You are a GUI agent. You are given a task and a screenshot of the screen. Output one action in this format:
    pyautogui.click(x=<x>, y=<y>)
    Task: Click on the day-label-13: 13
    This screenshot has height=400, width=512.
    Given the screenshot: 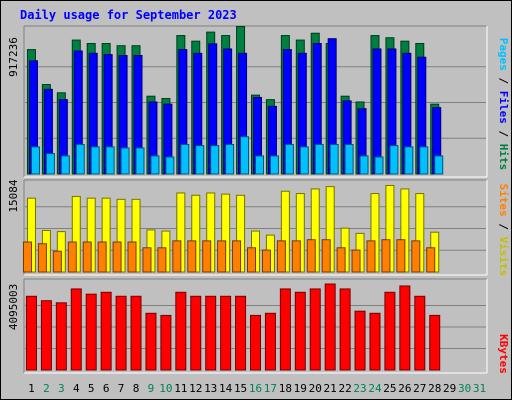 What is the action you would take?
    pyautogui.click(x=210, y=388)
    